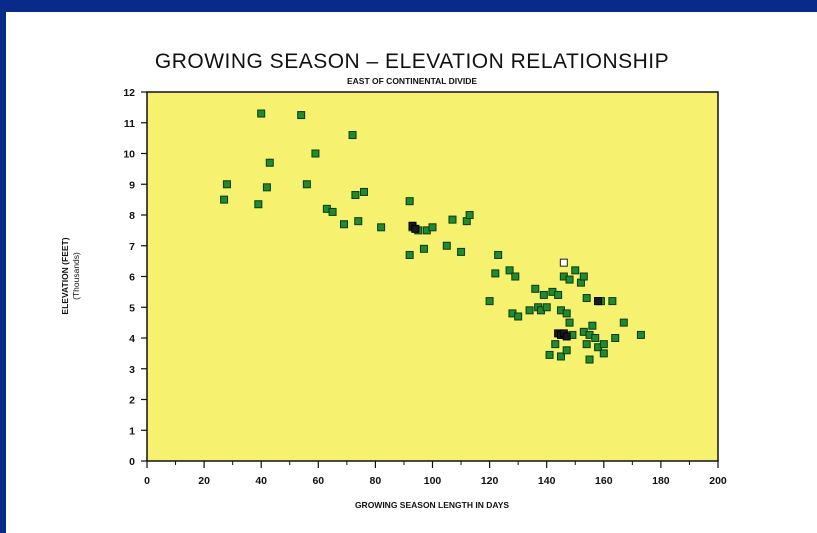  Describe the element at coordinates (76, 276) in the screenshot. I see `y-axis-label-units: (Thousands)` at that location.